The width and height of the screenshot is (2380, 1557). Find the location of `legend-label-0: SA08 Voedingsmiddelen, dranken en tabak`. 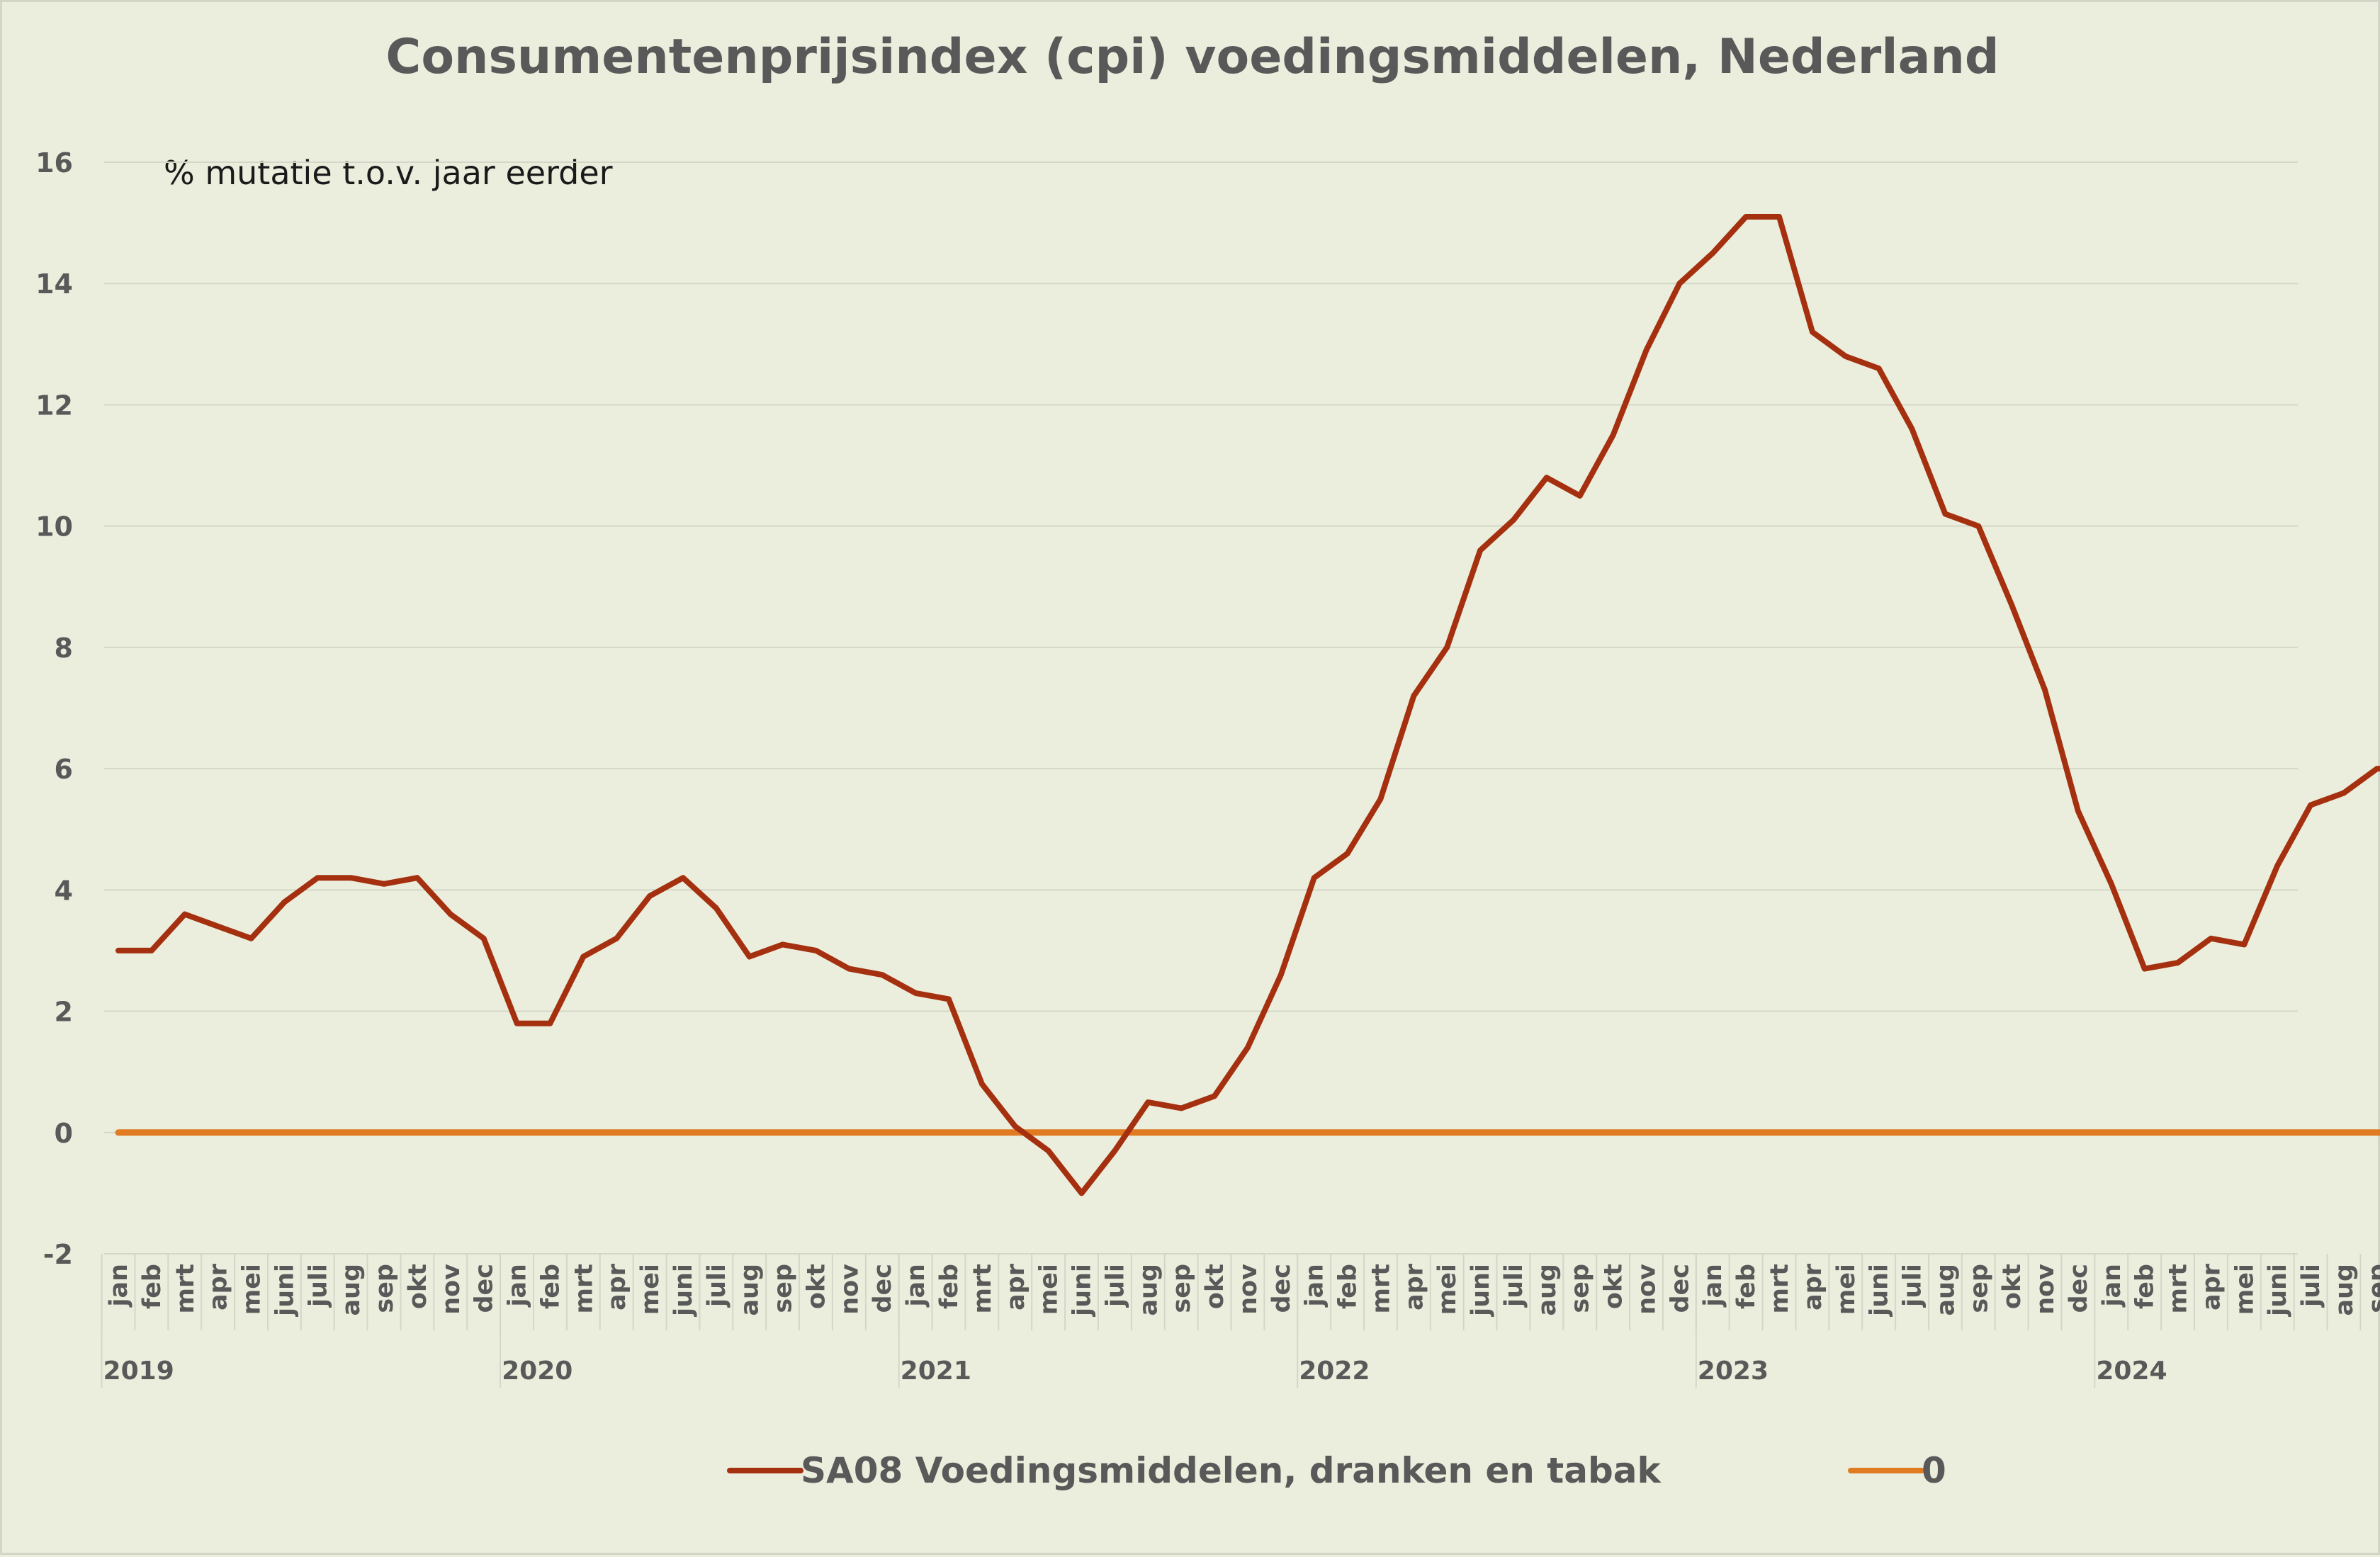

legend-label-0: SA08 Voedingsmiddelen, dranken en tabak is located at coordinates (1231, 1470).